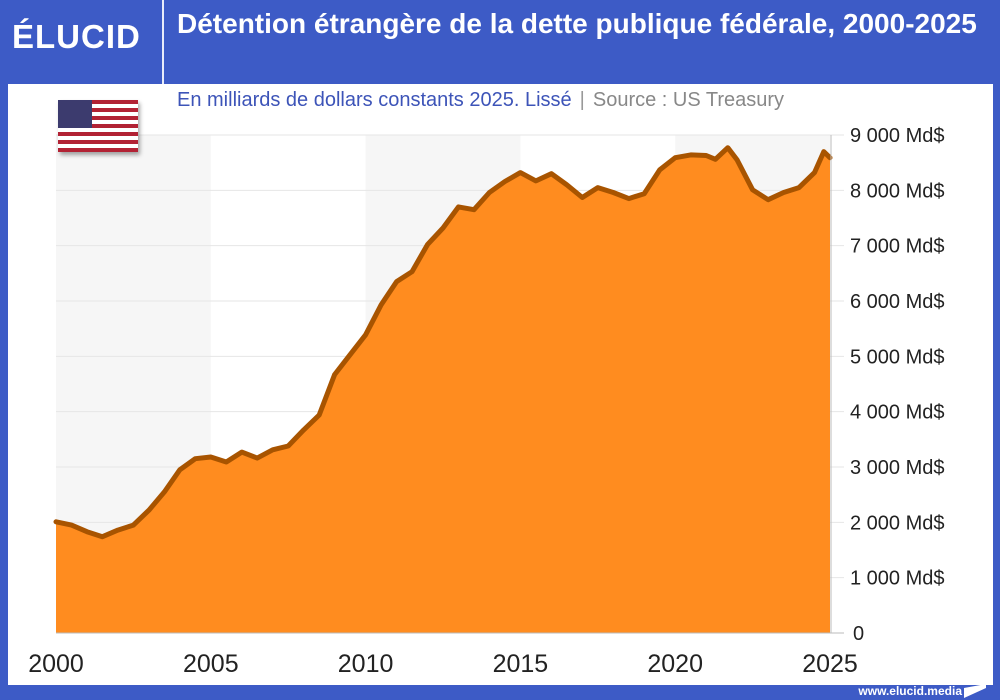 The width and height of the screenshot is (1000, 700). I want to click on y-tick-label: 6 000 Md$, so click(897, 302).